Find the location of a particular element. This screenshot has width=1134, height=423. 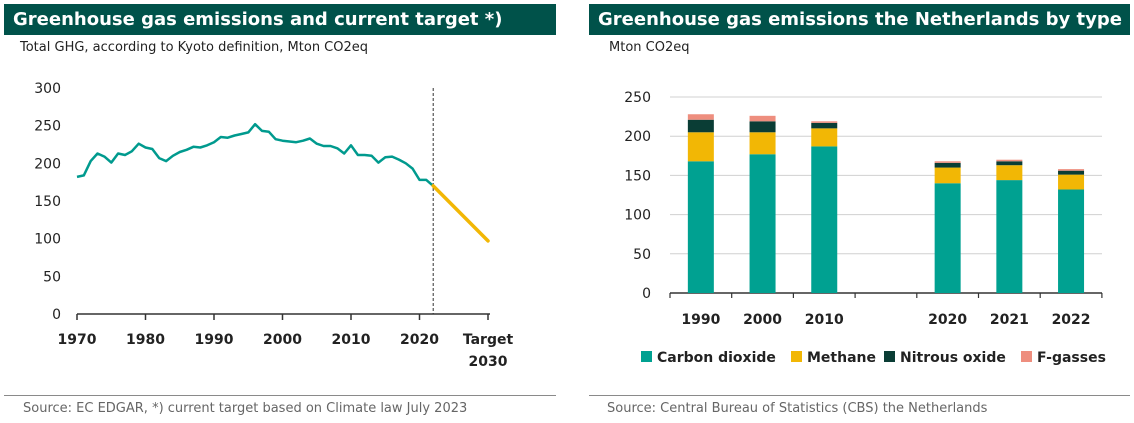

x-category-label: 2022 is located at coordinates (1071, 320).